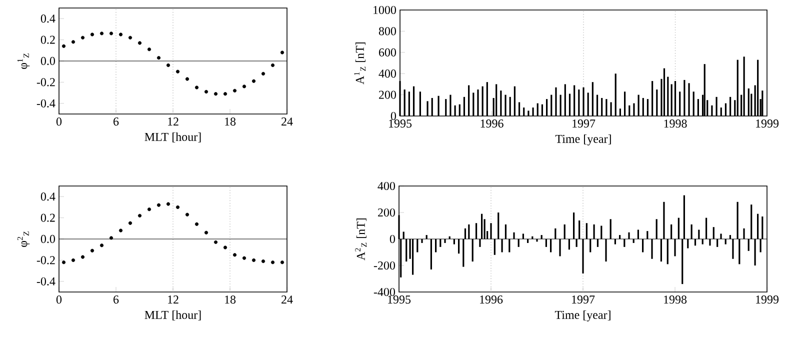 The width and height of the screenshot is (789, 354). What do you see at coordinates (23, 239) in the screenshot?
I see `y-axis-title: φ$^{2}$Z` at bounding box center [23, 239].